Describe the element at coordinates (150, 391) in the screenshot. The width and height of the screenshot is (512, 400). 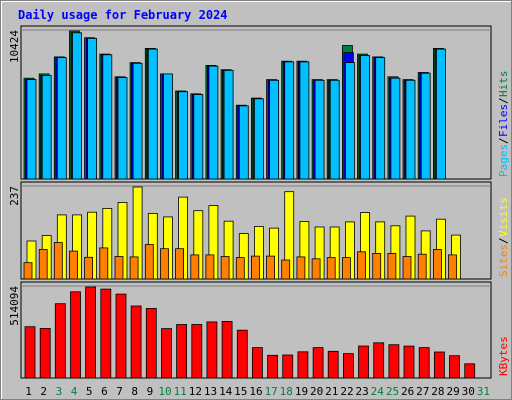
I see `x-tick-label: 9` at that location.